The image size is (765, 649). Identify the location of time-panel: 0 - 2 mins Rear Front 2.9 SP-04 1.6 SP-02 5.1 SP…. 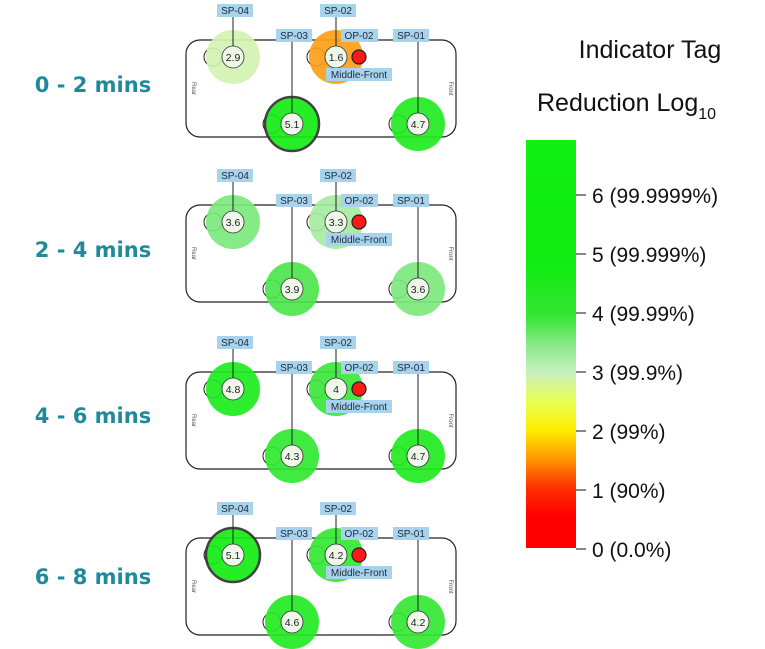
(246, 78).